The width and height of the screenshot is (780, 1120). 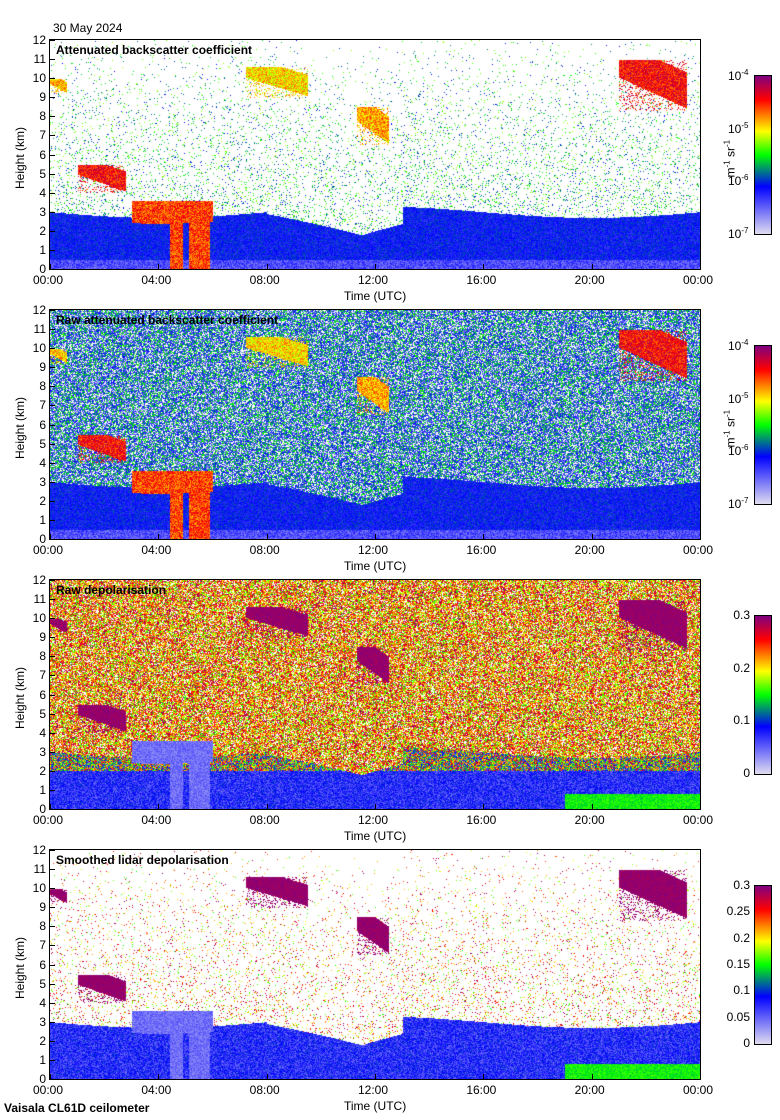 What do you see at coordinates (745, 500) in the screenshot?
I see `tick-exponent: -7` at bounding box center [745, 500].